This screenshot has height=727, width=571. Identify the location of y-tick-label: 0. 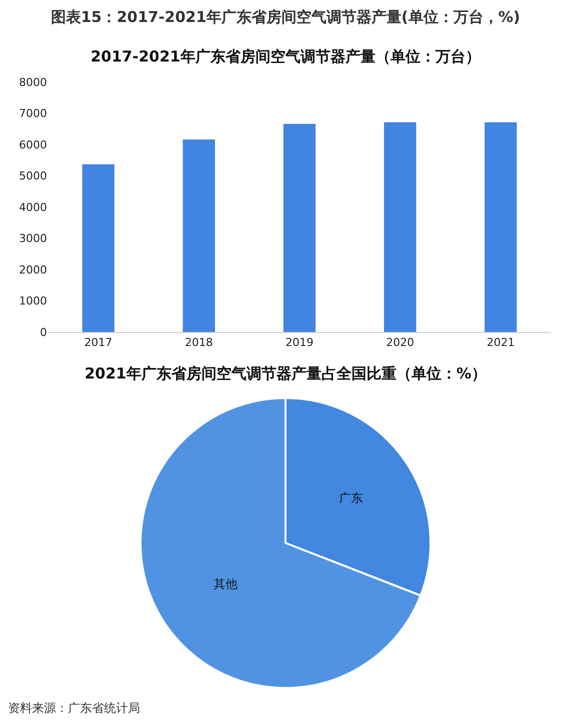
(43, 332).